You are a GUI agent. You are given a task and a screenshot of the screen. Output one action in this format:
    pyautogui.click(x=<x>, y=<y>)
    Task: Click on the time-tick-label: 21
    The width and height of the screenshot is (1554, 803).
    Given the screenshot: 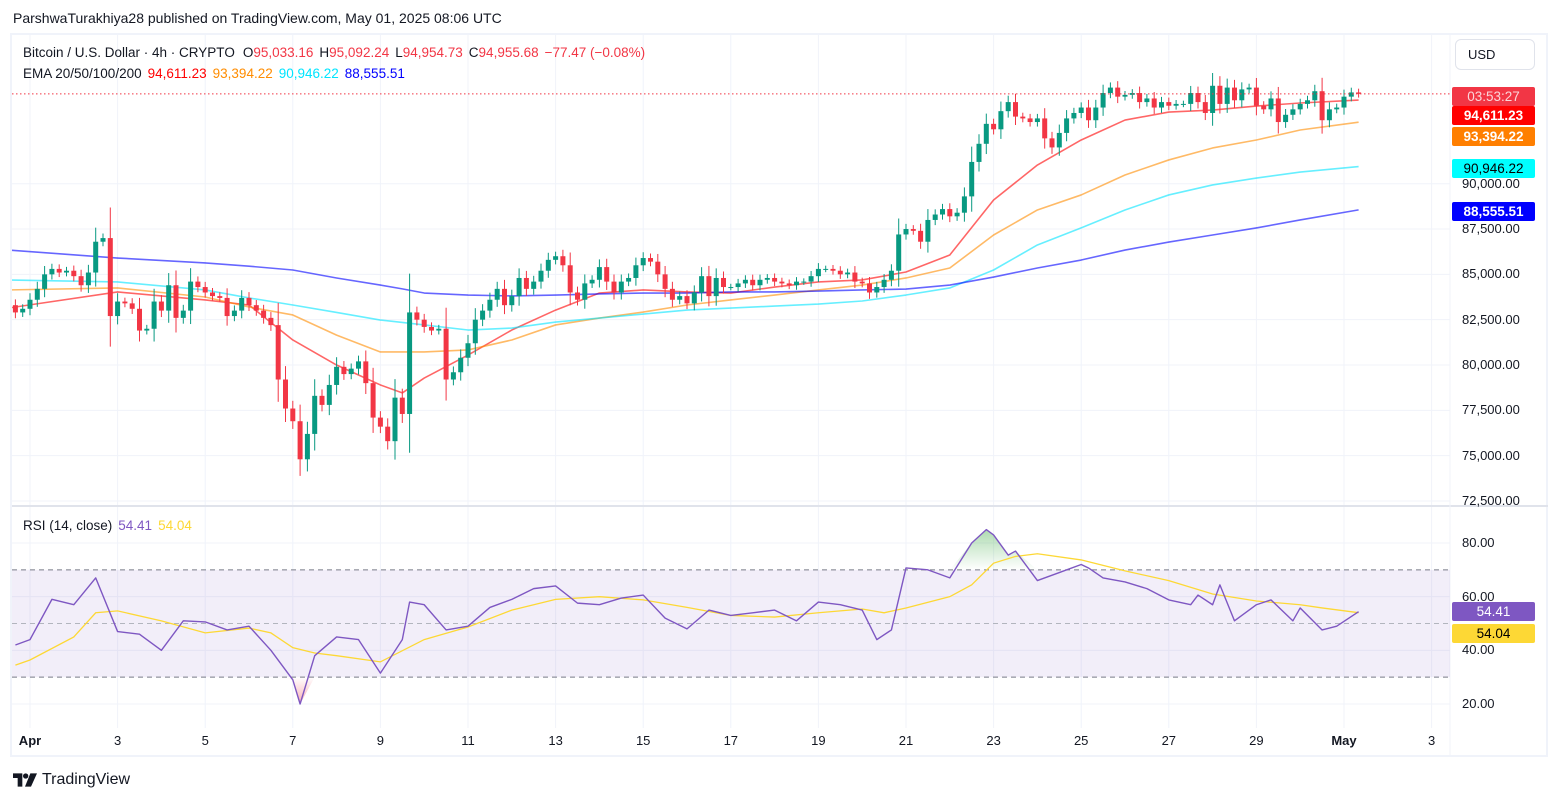 What is the action you would take?
    pyautogui.click(x=906, y=740)
    